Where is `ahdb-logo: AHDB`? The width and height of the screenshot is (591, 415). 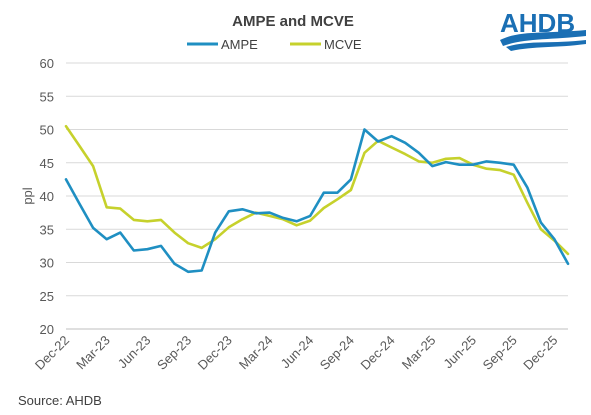
ahdb-logo: AHDB is located at coordinates (543, 29).